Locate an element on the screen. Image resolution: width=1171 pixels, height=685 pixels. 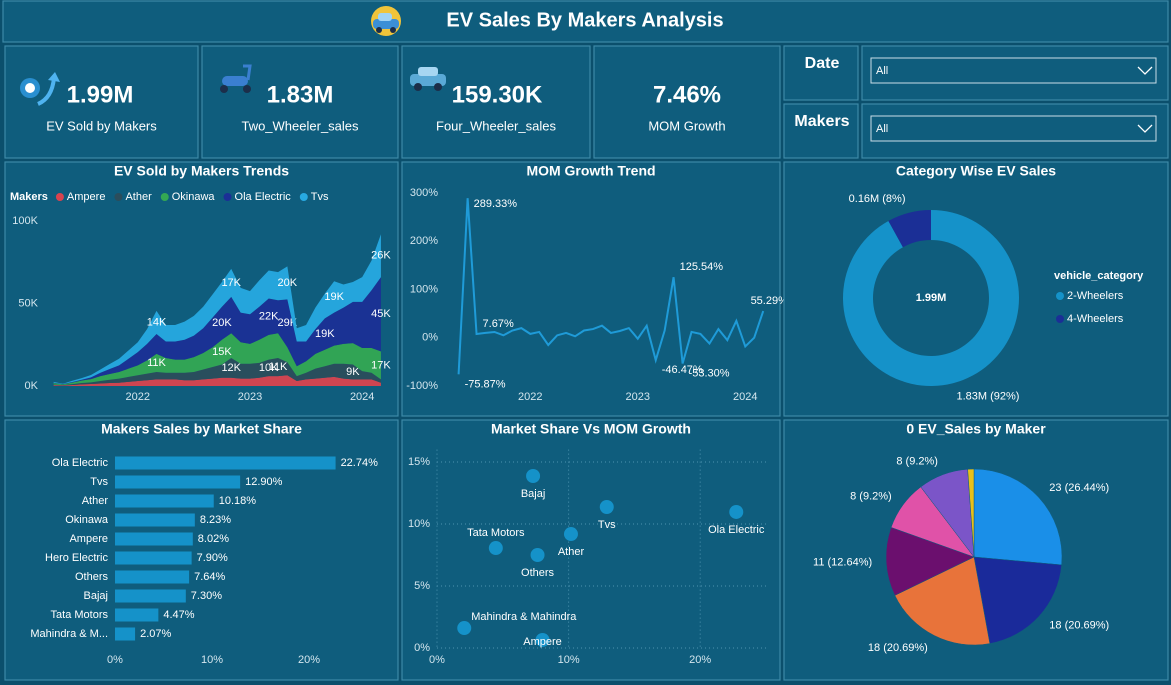
data-label: 7.67% is located at coordinates (498, 324).